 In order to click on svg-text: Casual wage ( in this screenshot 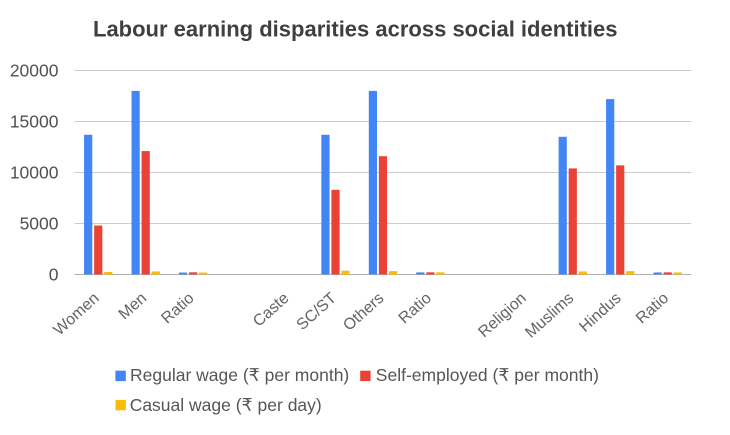, I will do `click(186, 405)`.